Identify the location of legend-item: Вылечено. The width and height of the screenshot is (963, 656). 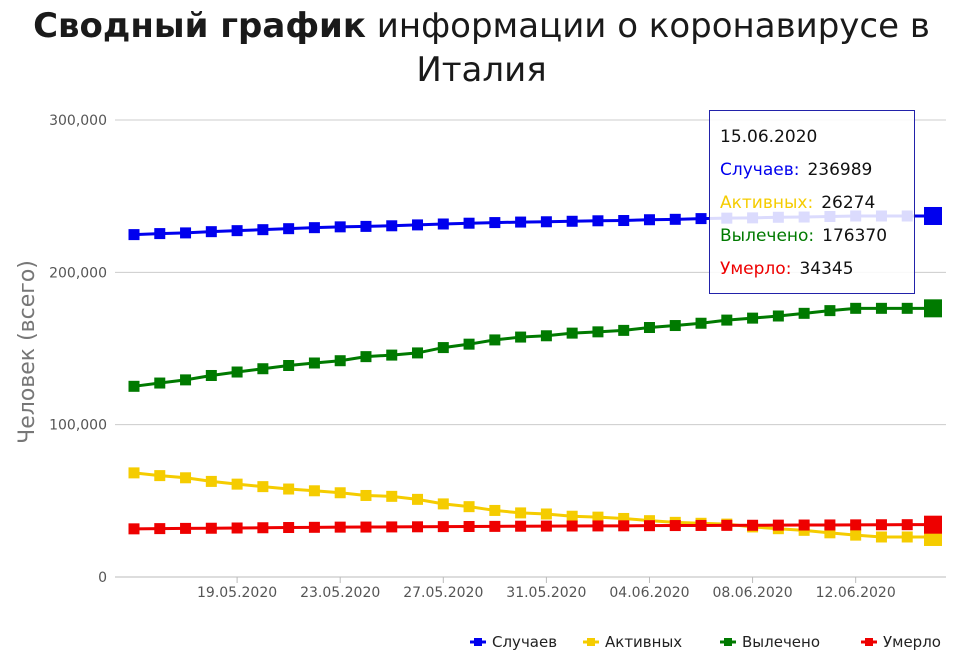
(770, 642).